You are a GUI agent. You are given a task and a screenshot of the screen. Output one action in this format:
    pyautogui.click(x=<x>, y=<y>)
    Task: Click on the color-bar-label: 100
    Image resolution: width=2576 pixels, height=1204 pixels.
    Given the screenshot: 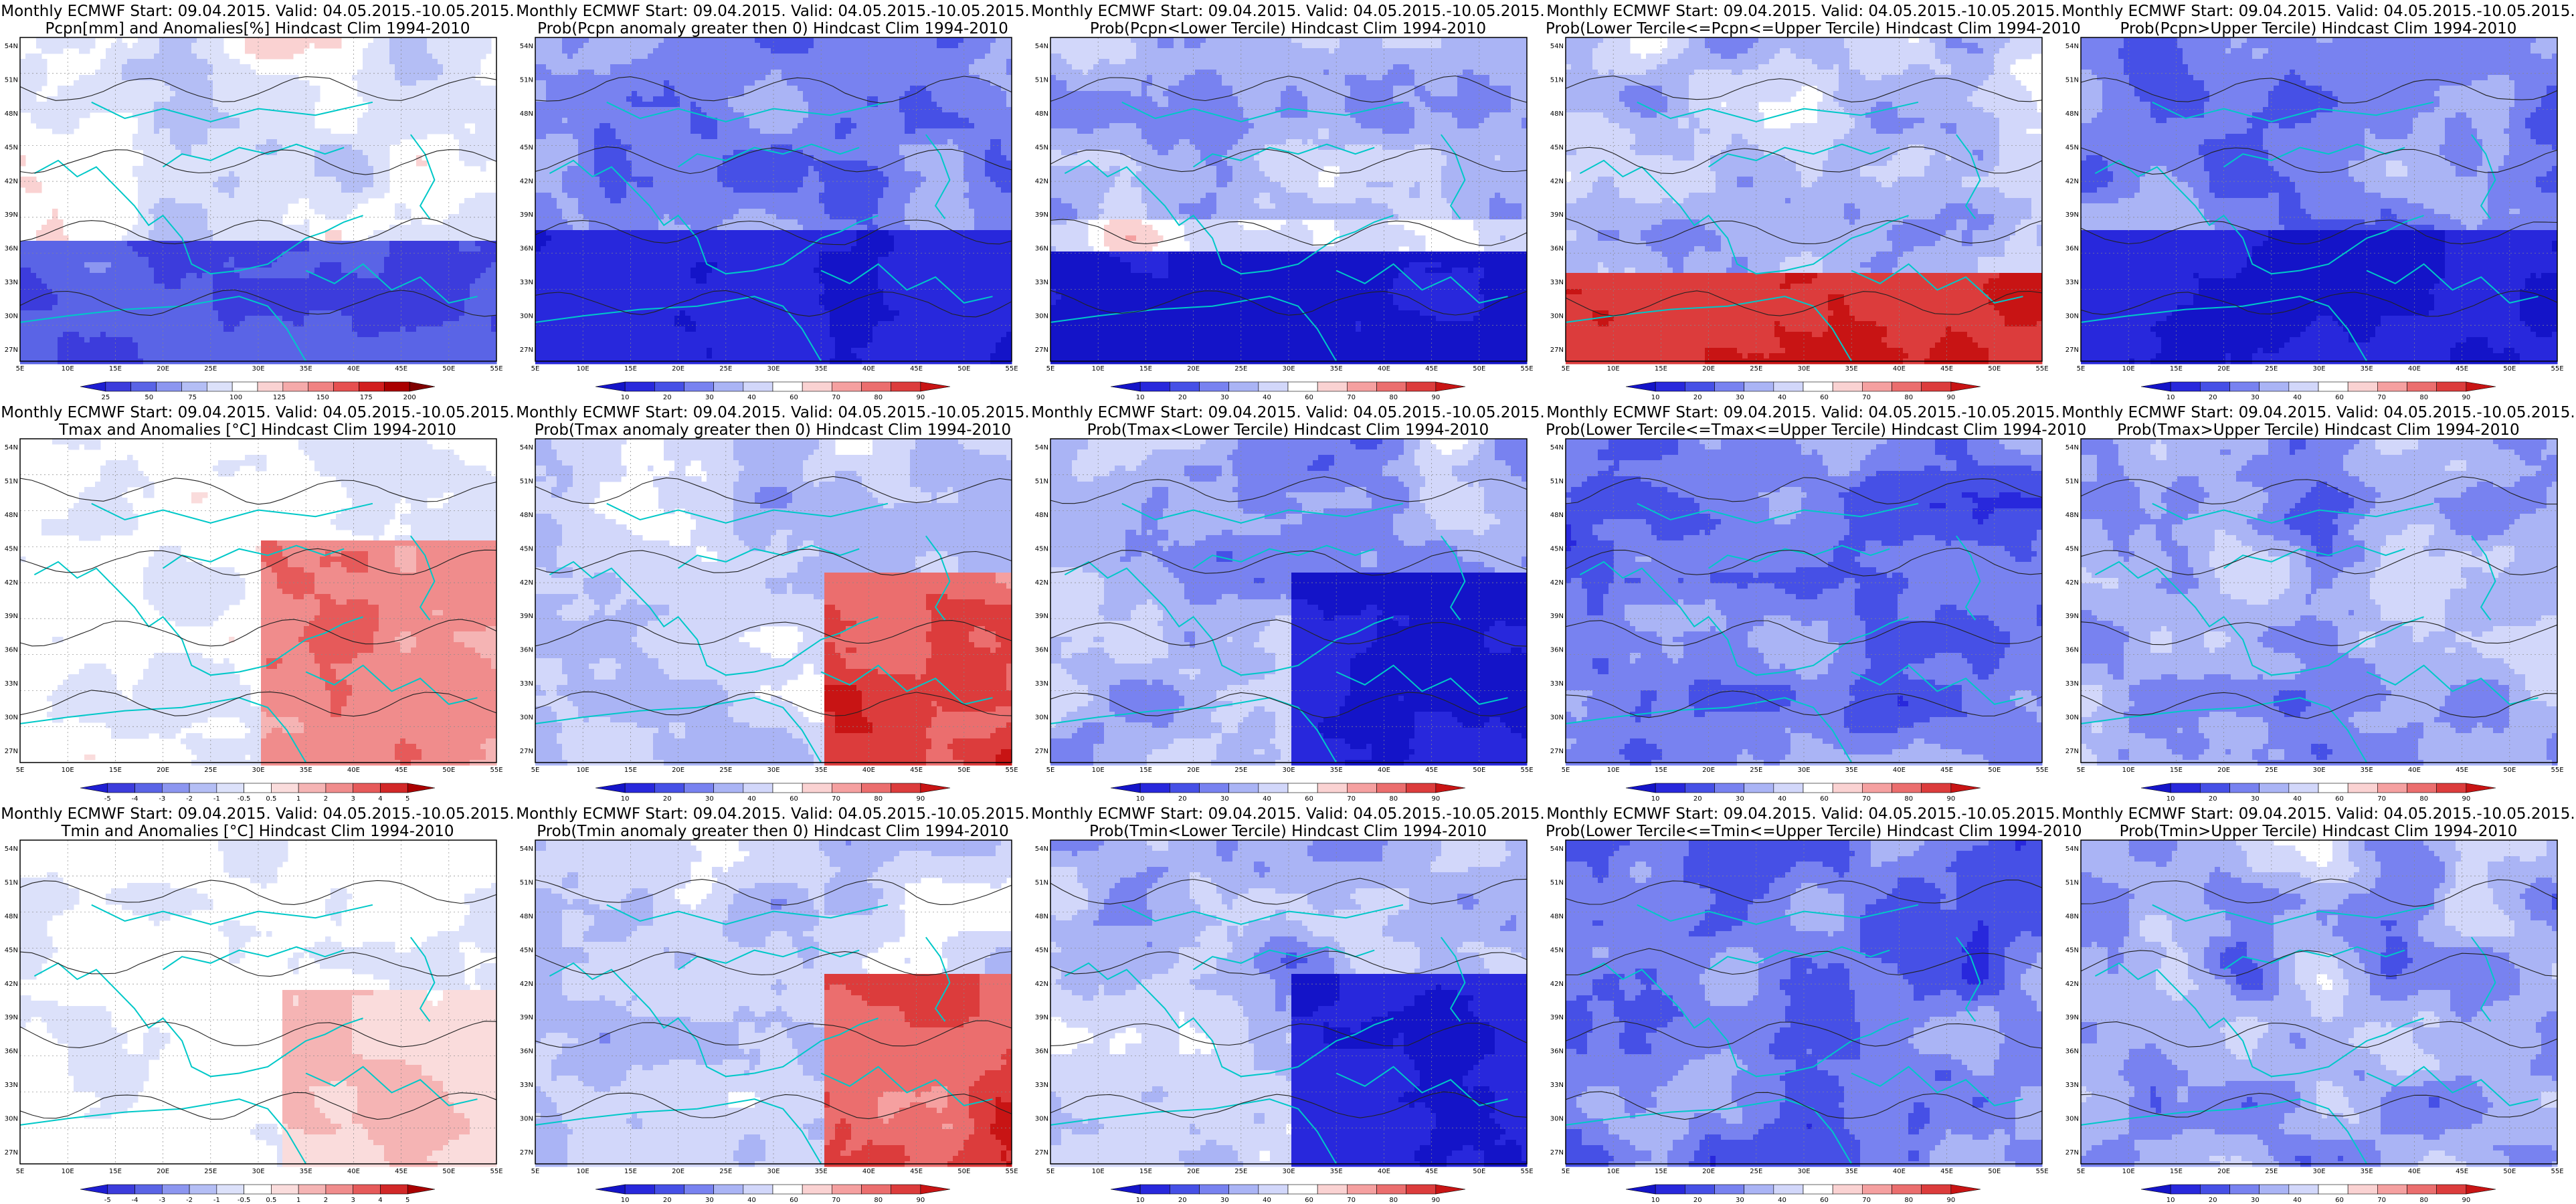 What is the action you would take?
    pyautogui.click(x=235, y=397)
    